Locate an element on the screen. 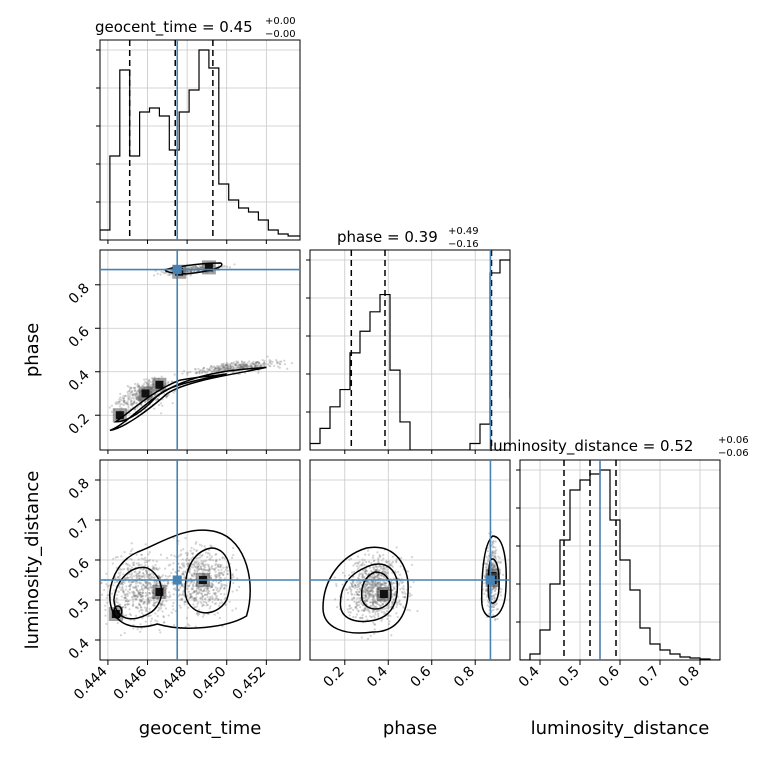  truth-marker is located at coordinates (177, 270).